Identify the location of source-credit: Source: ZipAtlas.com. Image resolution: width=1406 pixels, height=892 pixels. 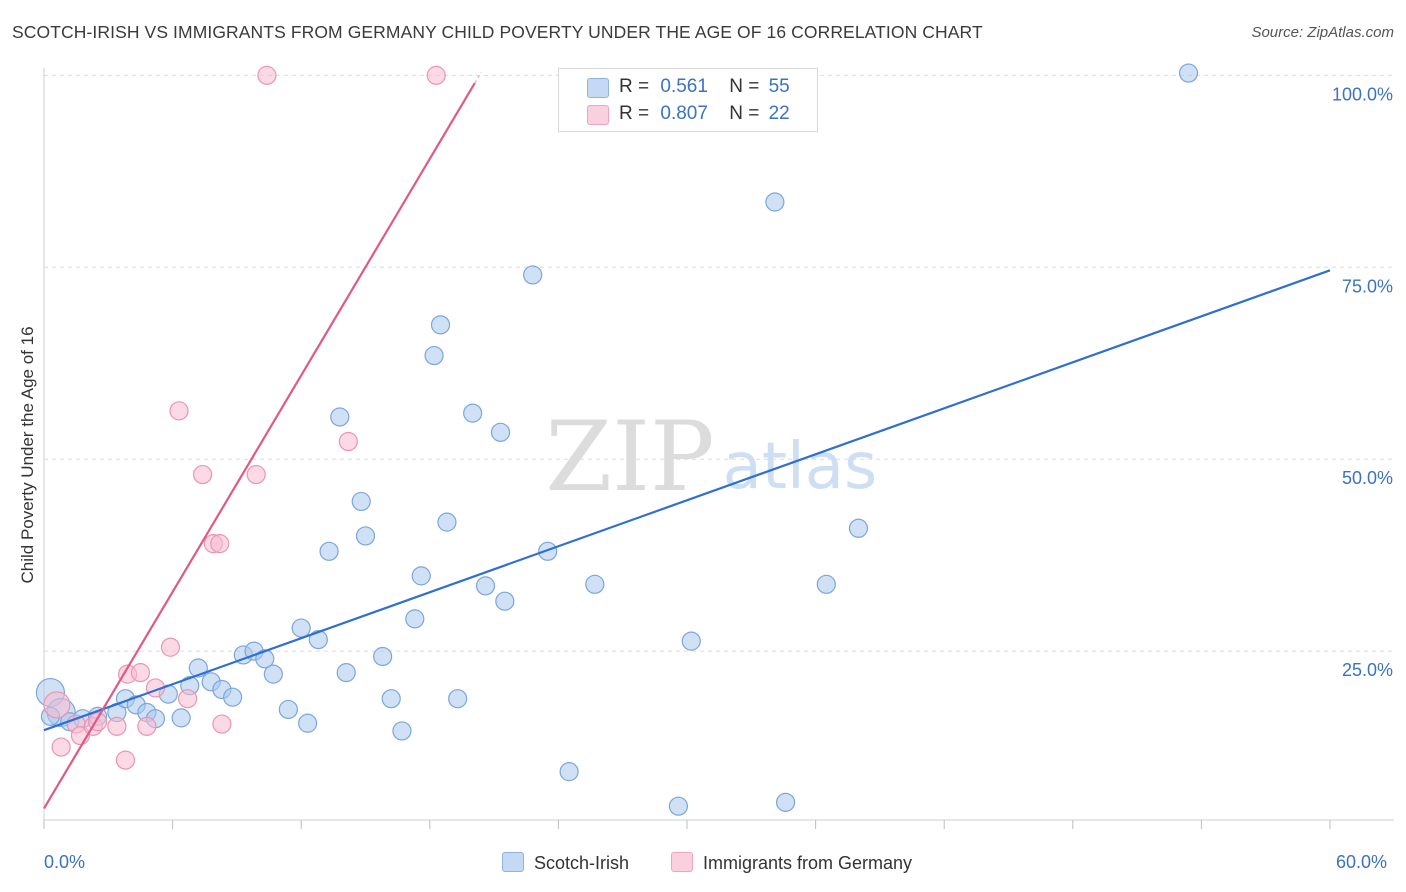
(1322, 32).